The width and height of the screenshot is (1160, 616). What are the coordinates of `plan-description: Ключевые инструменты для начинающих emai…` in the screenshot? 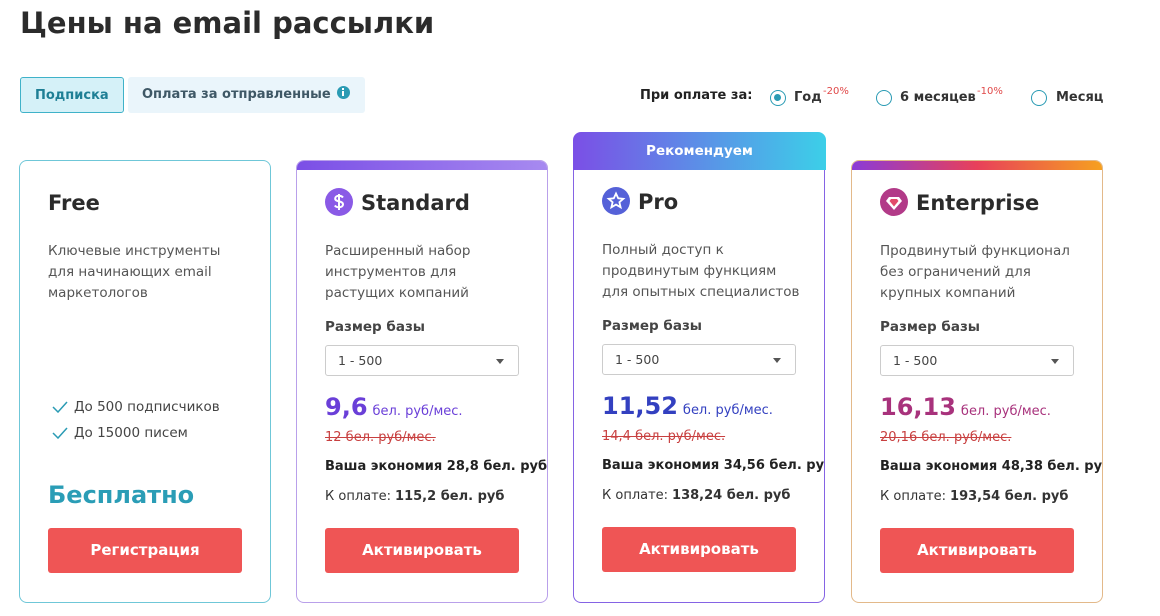 It's located at (134, 272).